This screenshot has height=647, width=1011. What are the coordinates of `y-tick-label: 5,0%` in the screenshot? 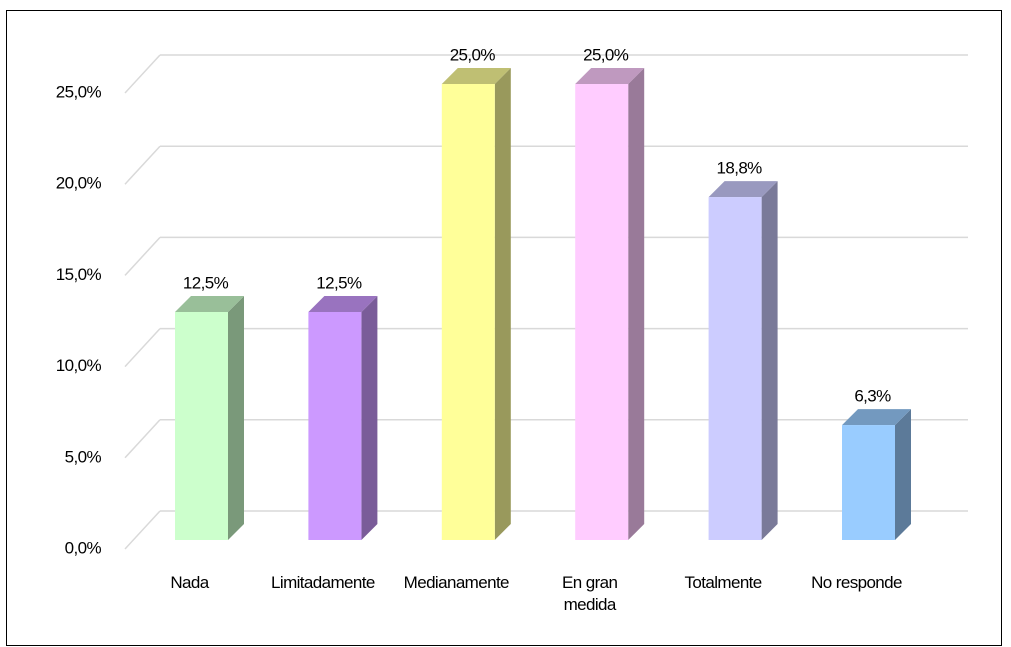 It's located at (83, 456).